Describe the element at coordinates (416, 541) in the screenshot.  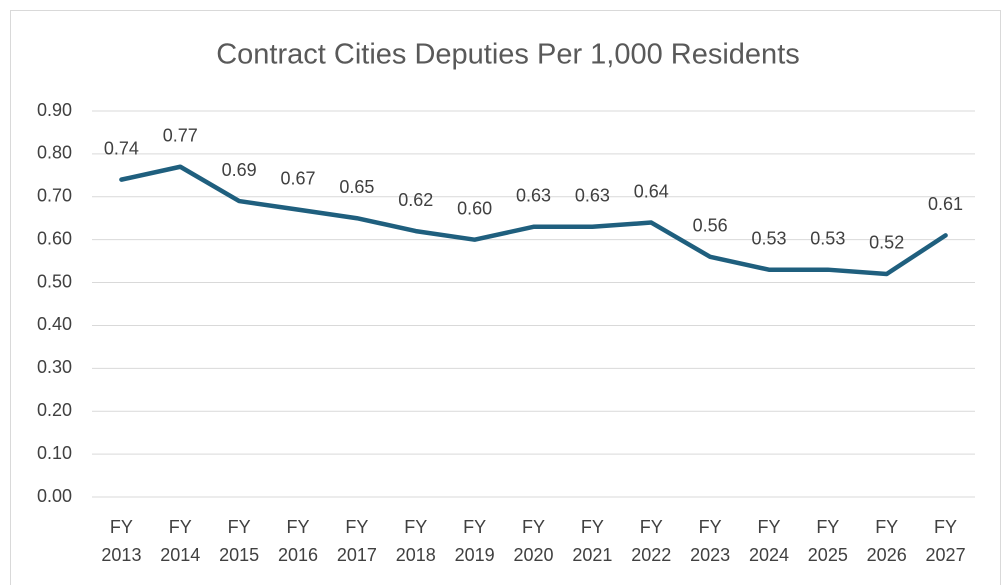
I see `x-tick-label: FY 2018` at that location.